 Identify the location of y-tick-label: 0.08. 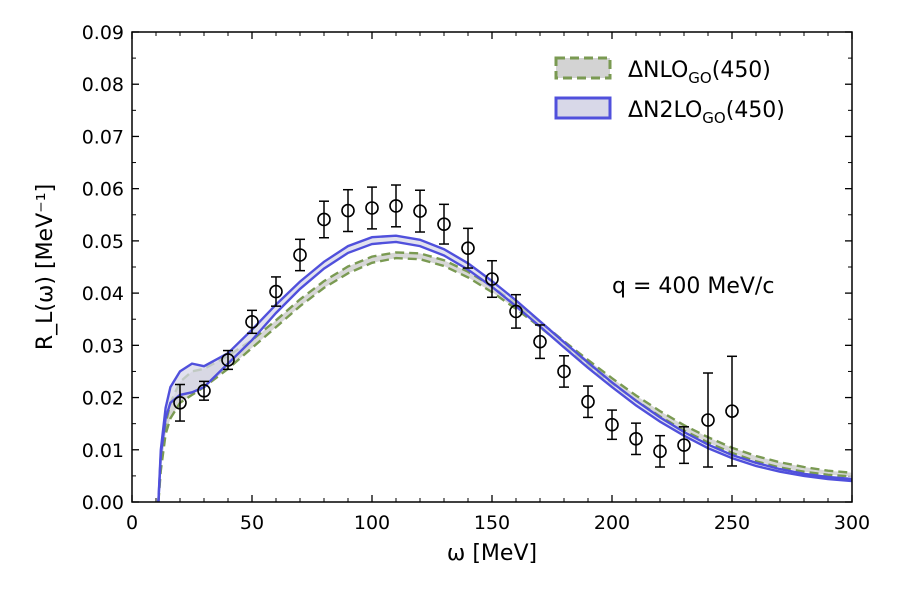
(103, 85).